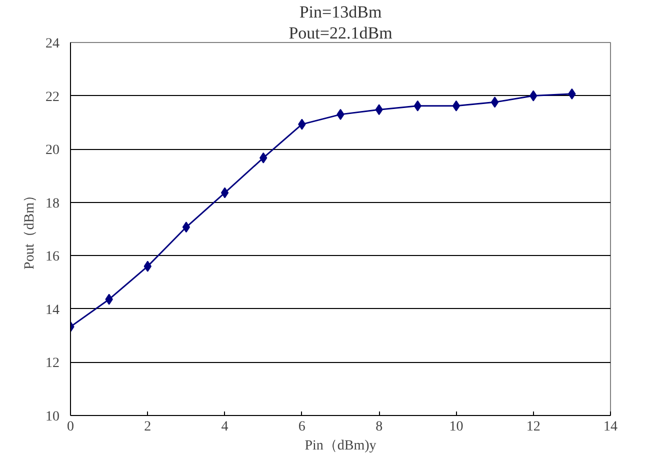 This screenshot has width=650, height=466. What do you see at coordinates (53, 364) in the screenshot?
I see `y-tick-label: 12` at bounding box center [53, 364].